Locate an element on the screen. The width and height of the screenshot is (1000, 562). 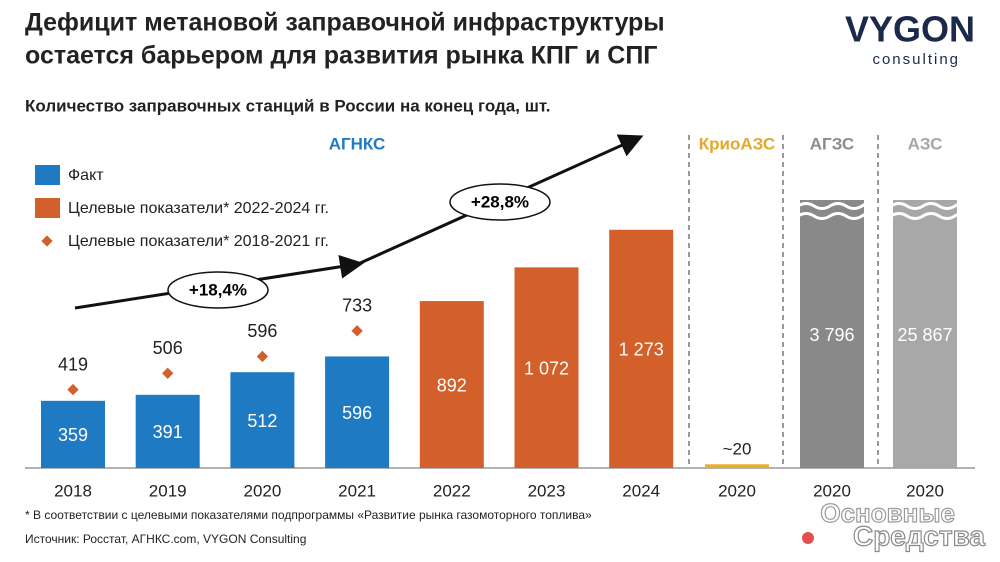
value-label: 1 072 is located at coordinates (546, 368).